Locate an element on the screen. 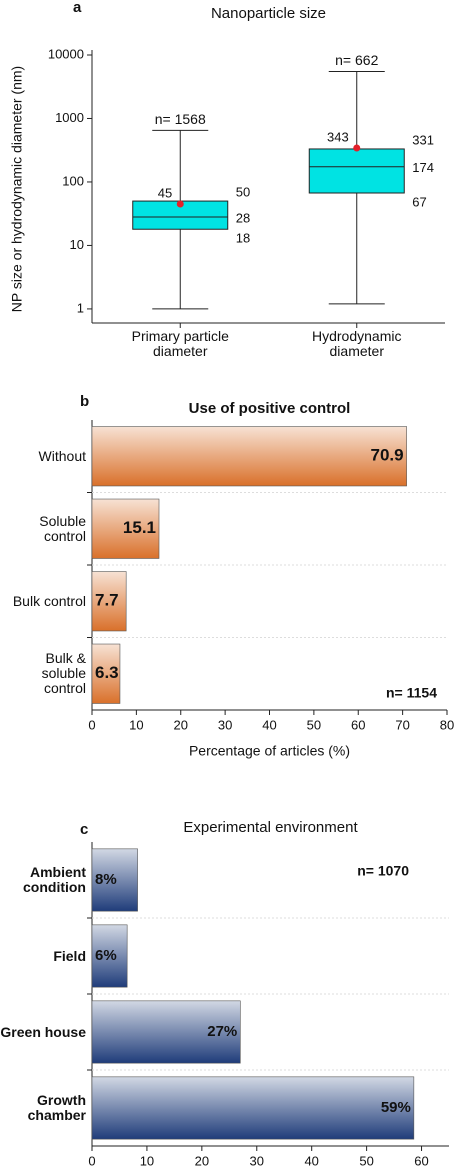  x-axis-label: Percentage of articles (%) is located at coordinates (269, 751).